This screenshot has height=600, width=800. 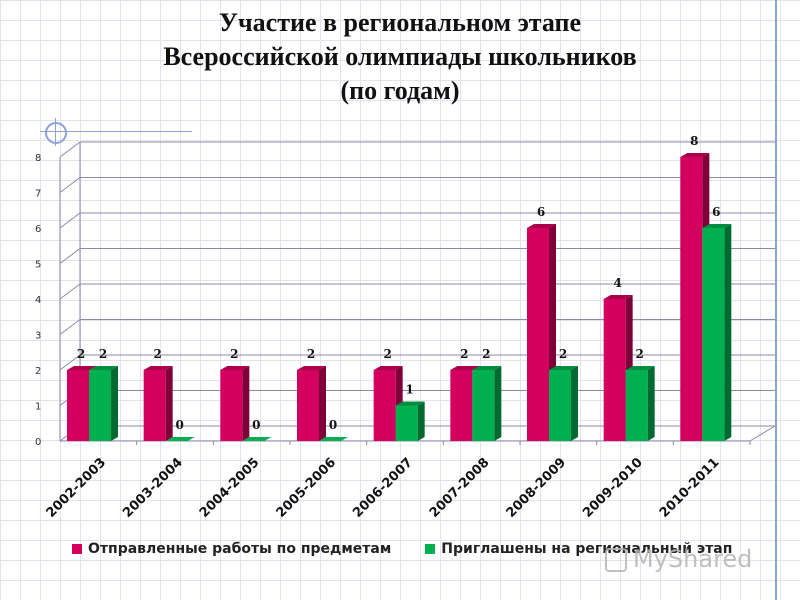 I want to click on legend-swatch-series1, so click(x=77, y=549).